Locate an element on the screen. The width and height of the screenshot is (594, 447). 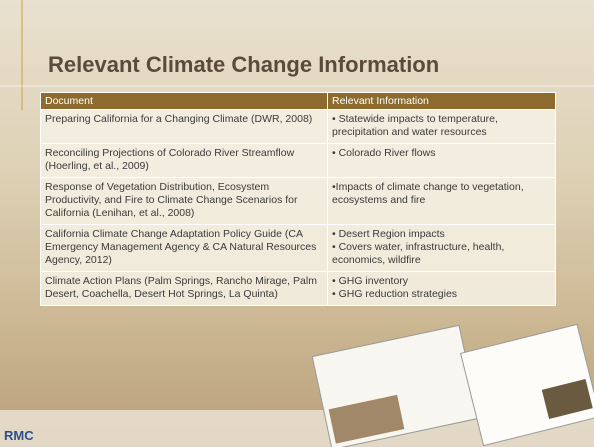
info-line: • GHG reduction strategies is located at coordinates (395, 294).